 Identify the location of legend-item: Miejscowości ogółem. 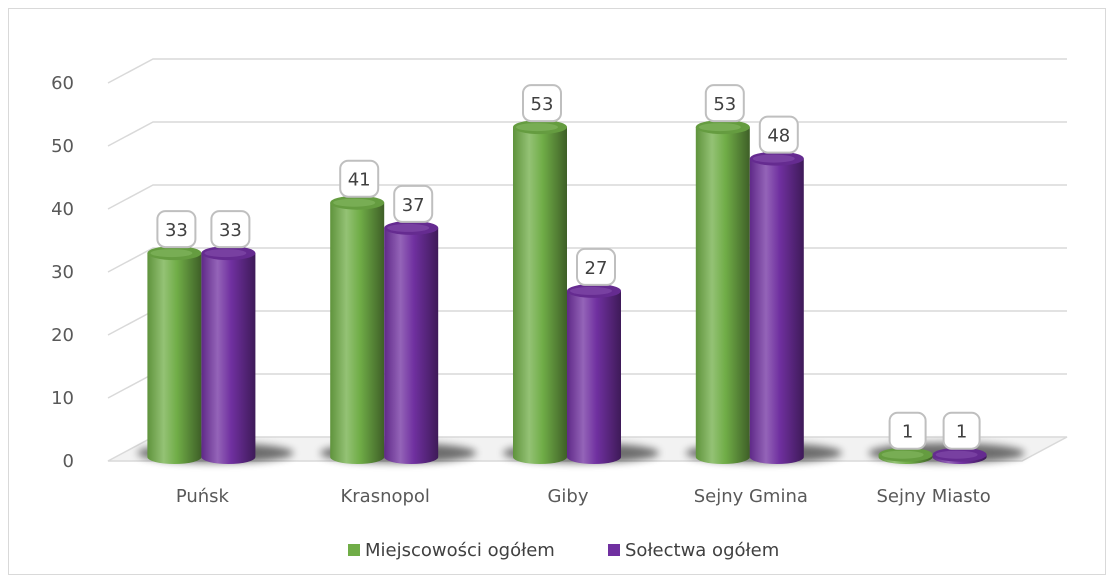
(451, 550).